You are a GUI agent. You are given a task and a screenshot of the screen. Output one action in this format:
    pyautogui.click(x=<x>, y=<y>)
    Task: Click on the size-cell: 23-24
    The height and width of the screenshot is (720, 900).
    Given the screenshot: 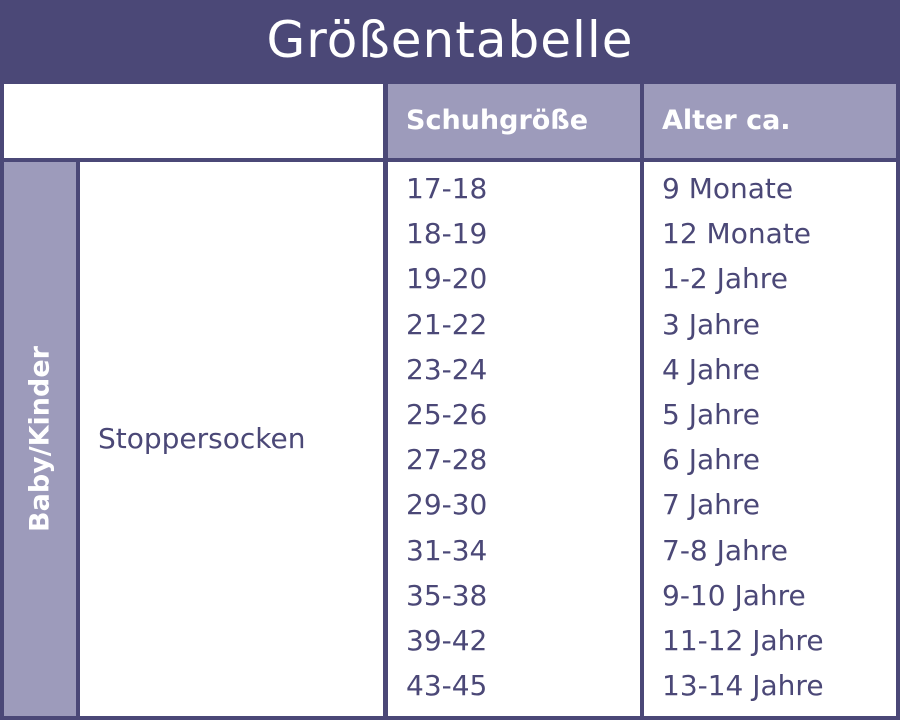 What is the action you would take?
    pyautogui.click(x=447, y=369)
    